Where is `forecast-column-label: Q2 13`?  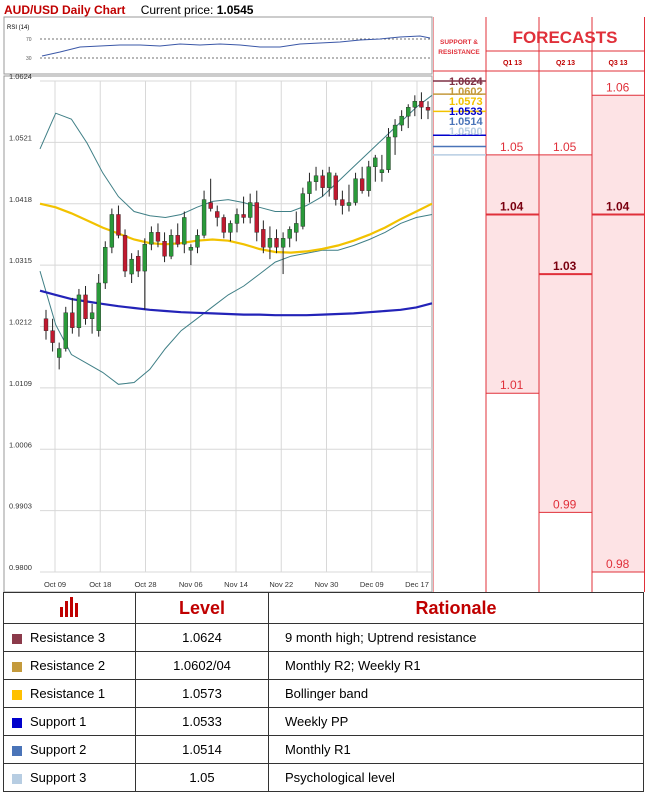 forecast-column-label: Q2 13 is located at coordinates (565, 63).